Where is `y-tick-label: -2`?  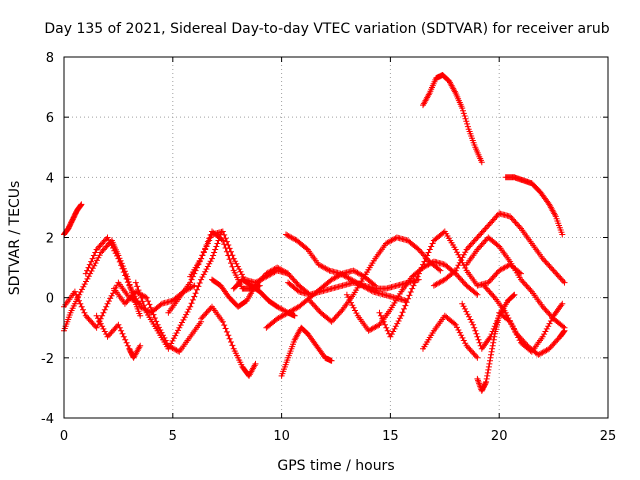 y-tick-label: -2 is located at coordinates (47, 359).